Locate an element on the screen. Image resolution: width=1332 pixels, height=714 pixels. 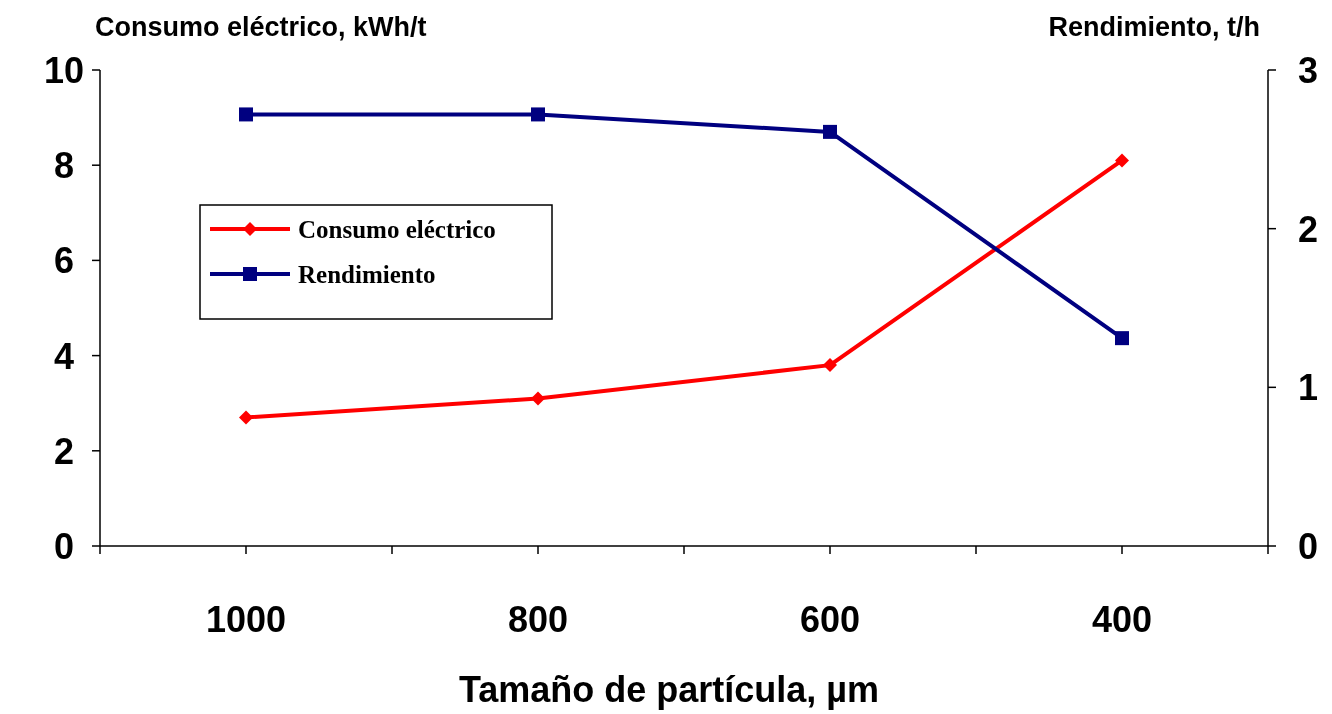
x-tick-label: 800 is located at coordinates (538, 619).